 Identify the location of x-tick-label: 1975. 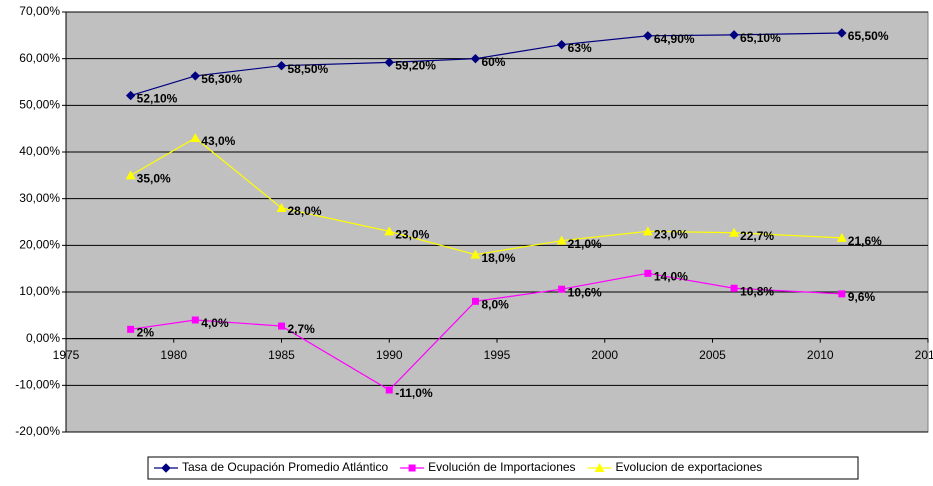
(66, 355).